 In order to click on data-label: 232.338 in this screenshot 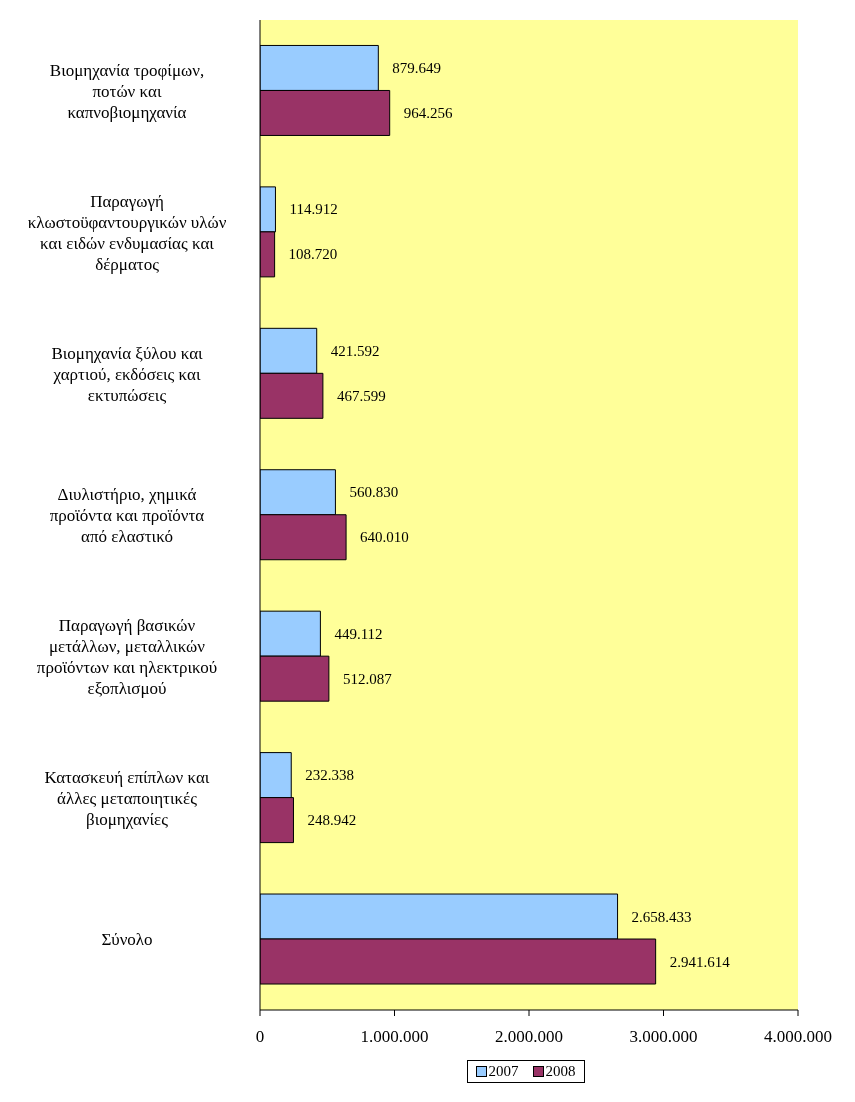, I will do `click(329, 775)`.